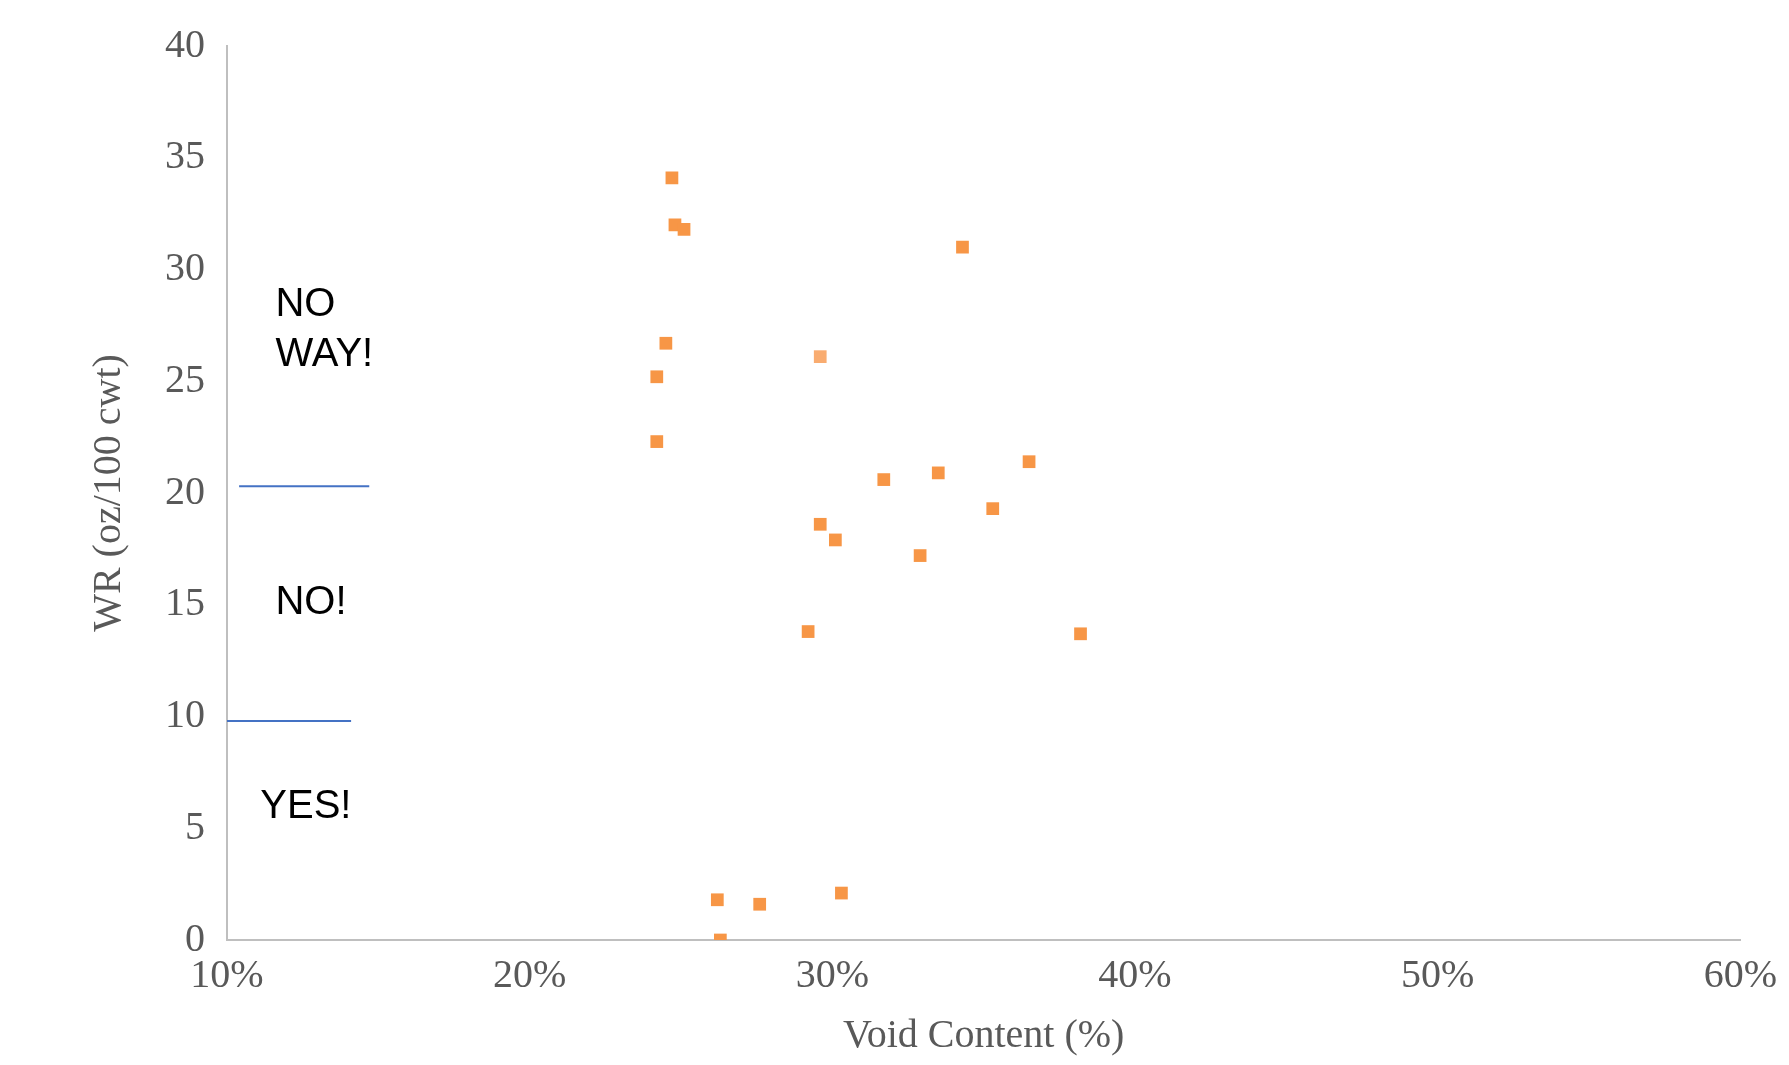 This screenshot has width=1789, height=1065. What do you see at coordinates (185, 713) in the screenshot?
I see `y-tick-label: 10` at bounding box center [185, 713].